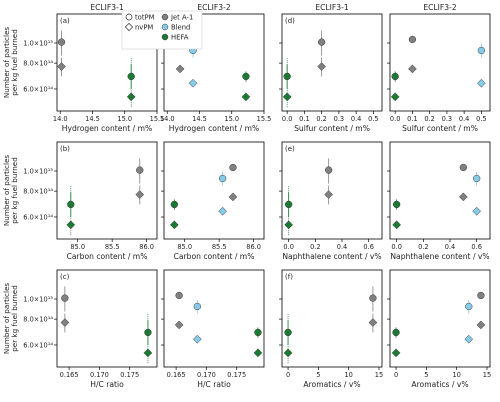 The image size is (500, 402). What do you see at coordinates (331, 329) in the screenshot?
I see `panel: 0 5 10 15 Aromatics / v% (f)` at bounding box center [331, 329].